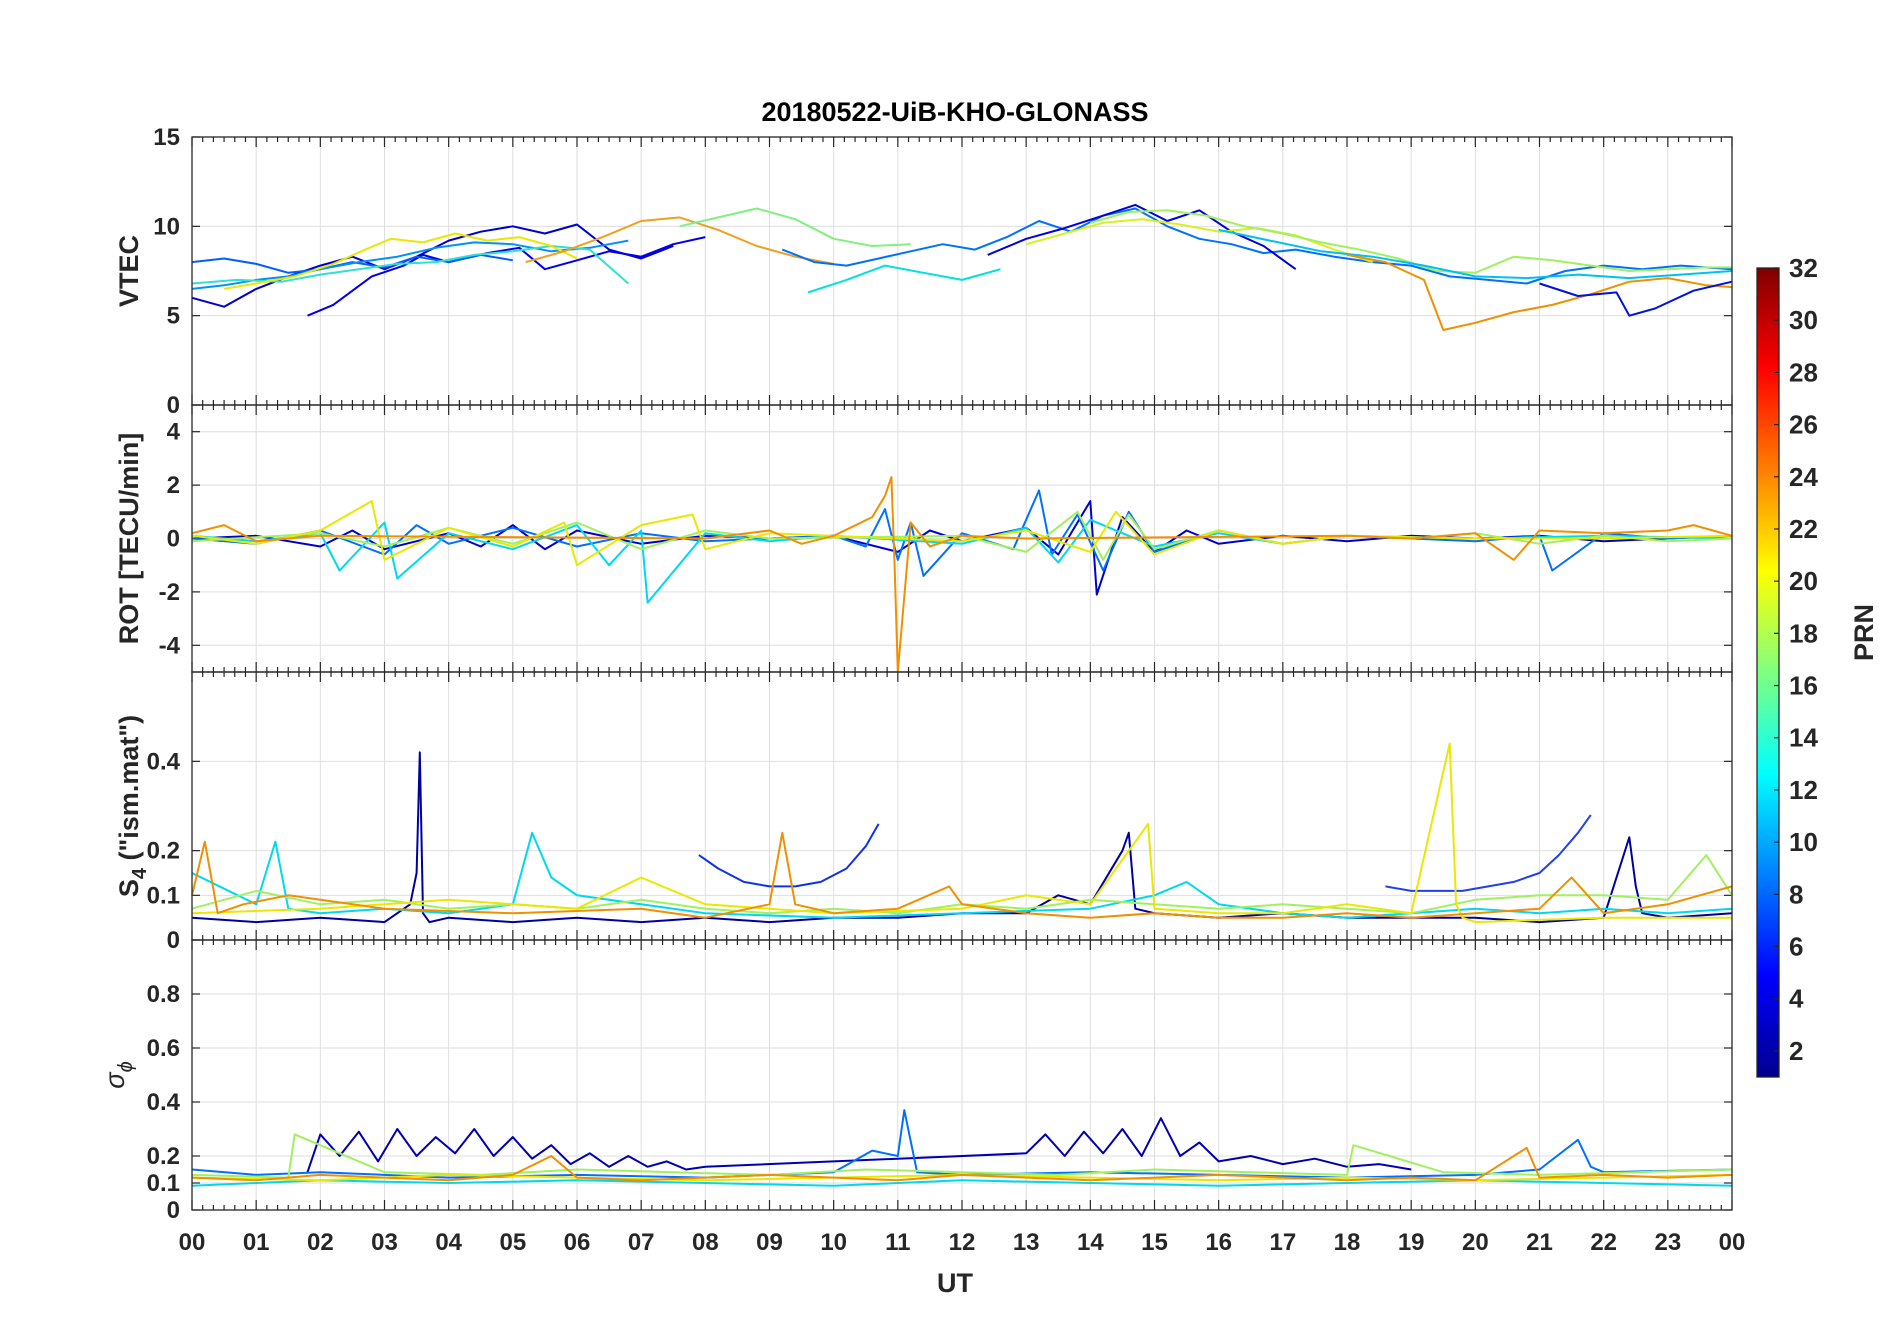  Describe the element at coordinates (1347, 1242) in the screenshot. I see `x-tick-label: 18` at that location.